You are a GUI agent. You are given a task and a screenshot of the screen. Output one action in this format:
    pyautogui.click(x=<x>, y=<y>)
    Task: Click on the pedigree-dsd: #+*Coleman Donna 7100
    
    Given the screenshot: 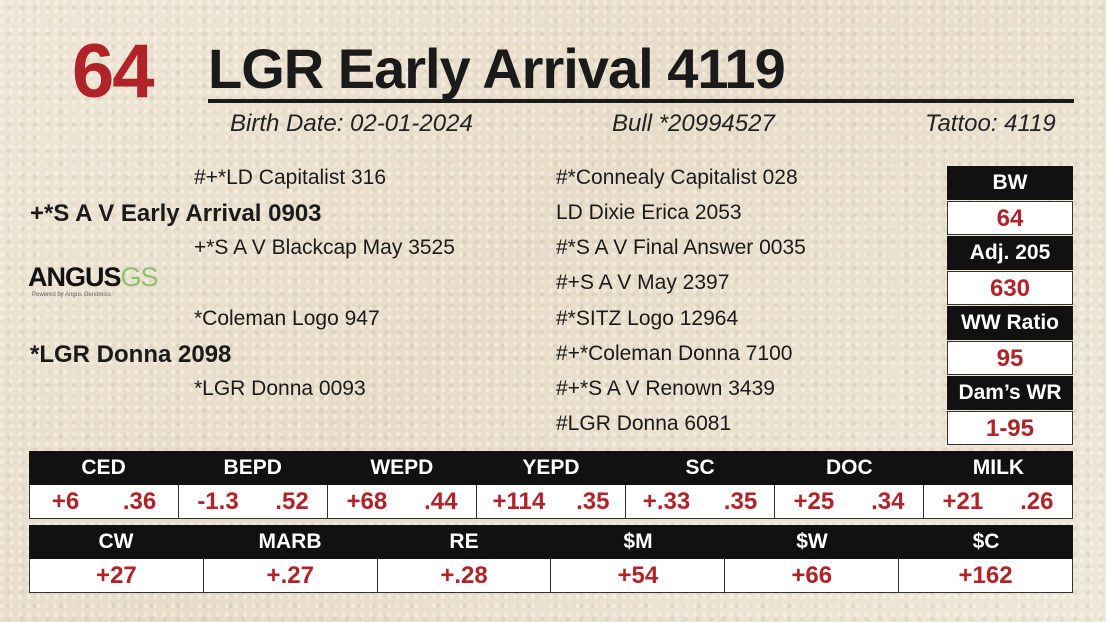 What is the action you would take?
    pyautogui.click(x=674, y=353)
    